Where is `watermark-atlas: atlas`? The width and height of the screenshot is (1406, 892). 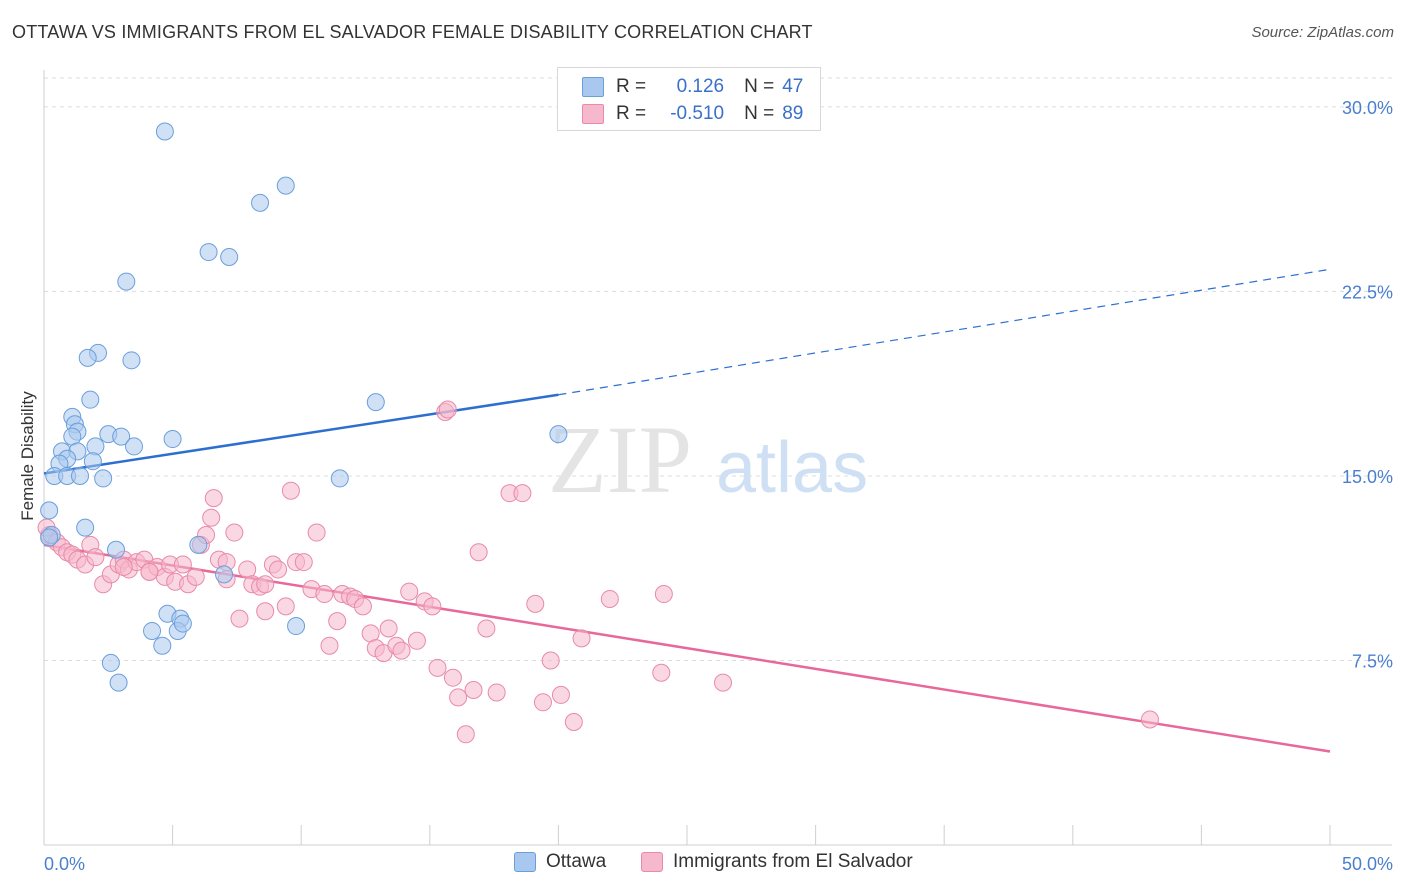 watermark-atlas: atlas is located at coordinates (792, 468).